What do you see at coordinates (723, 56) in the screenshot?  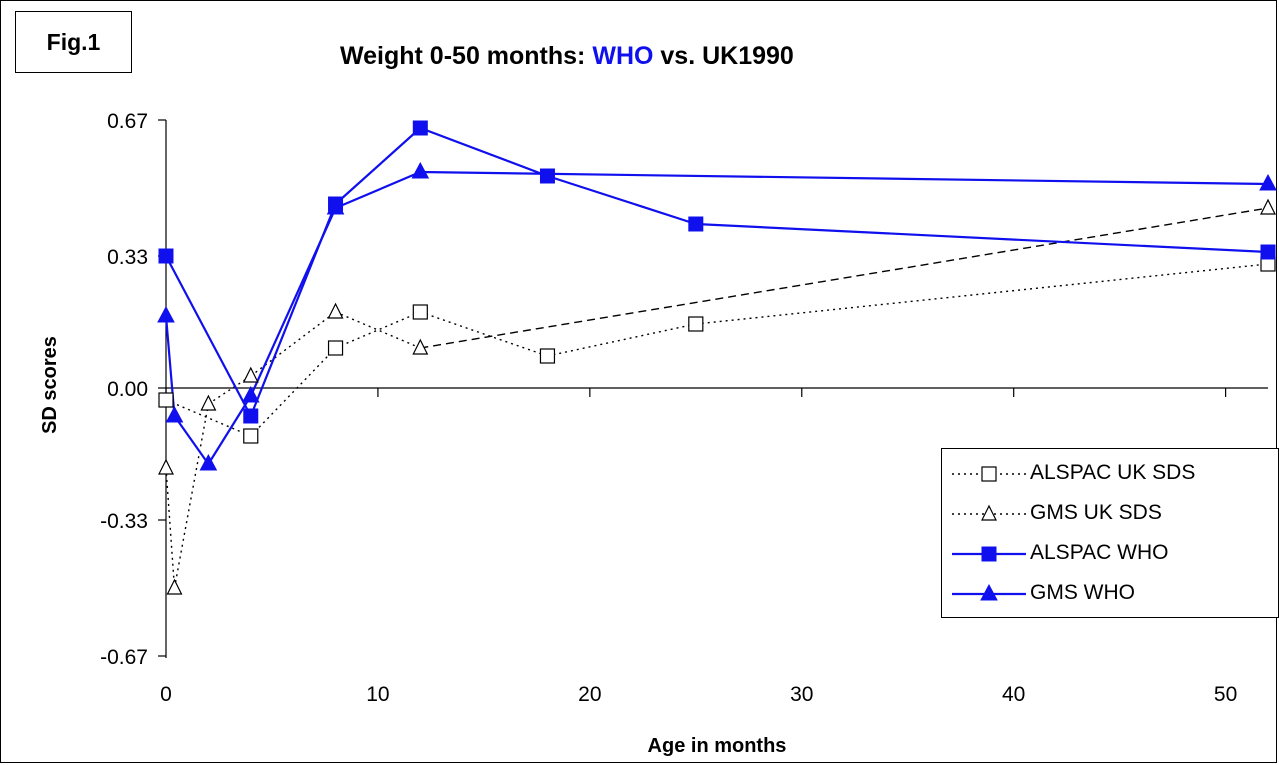 I see `chart-title-suffix: vs. UK1990` at bounding box center [723, 56].